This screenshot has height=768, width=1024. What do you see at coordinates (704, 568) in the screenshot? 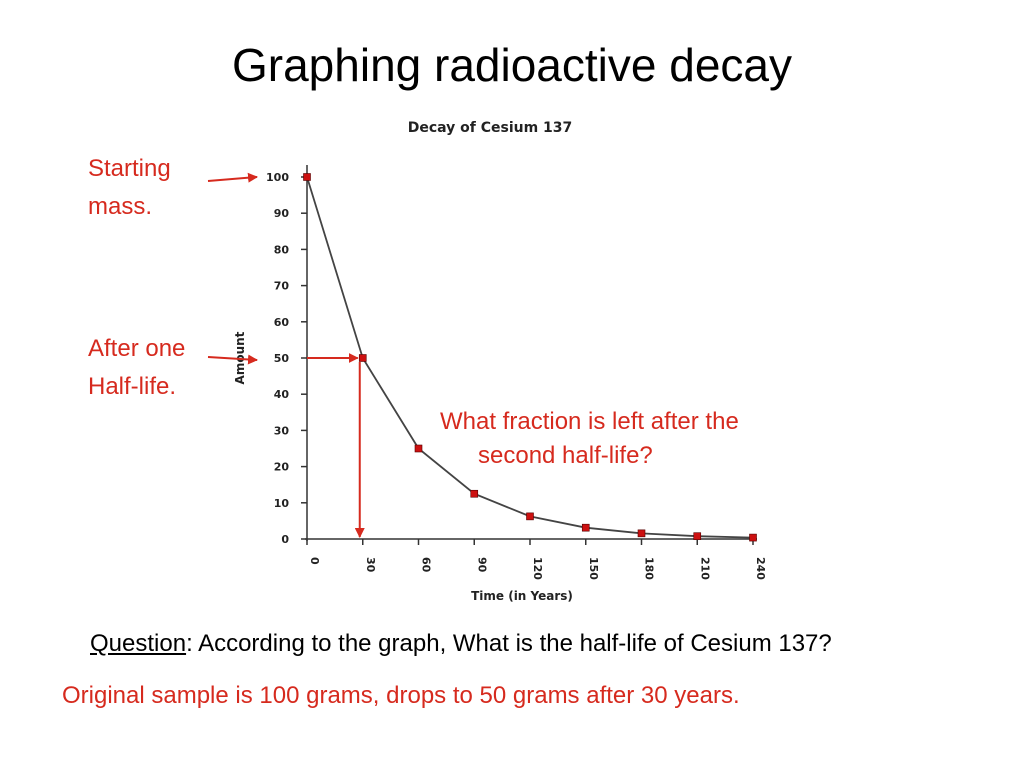
I see `x-tick-label: 210` at bounding box center [704, 568].